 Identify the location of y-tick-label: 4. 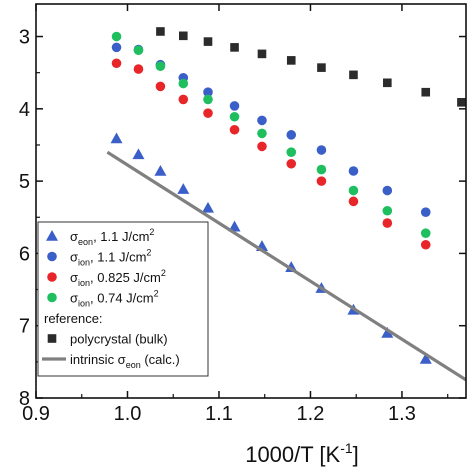
(24, 110).